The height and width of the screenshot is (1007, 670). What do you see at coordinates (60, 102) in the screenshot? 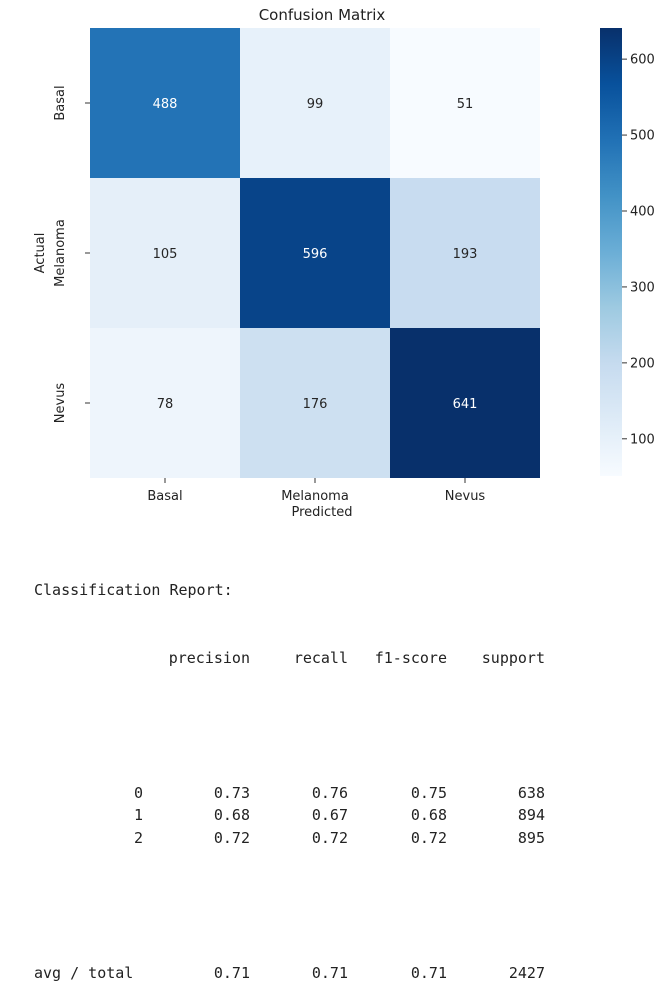
I see `y-tick-label: Basal` at bounding box center [60, 102].